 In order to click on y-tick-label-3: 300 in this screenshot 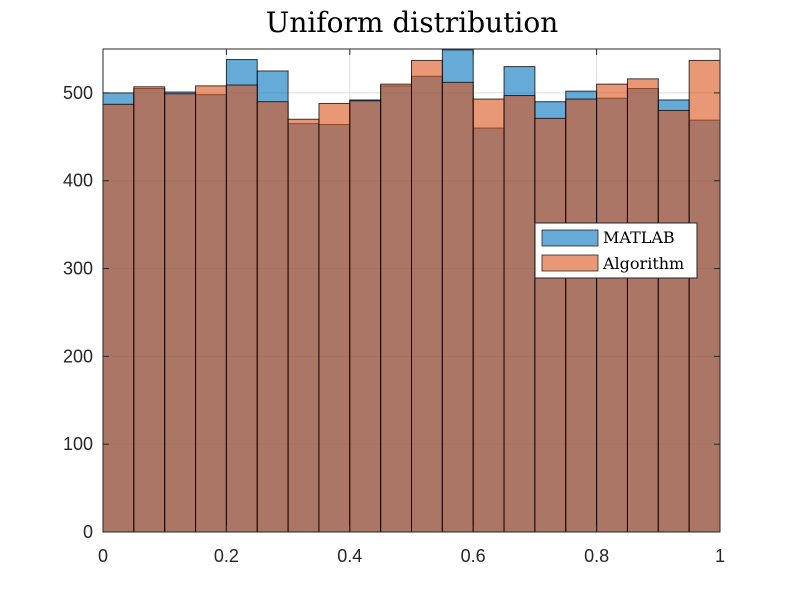, I will do `click(78, 269)`.